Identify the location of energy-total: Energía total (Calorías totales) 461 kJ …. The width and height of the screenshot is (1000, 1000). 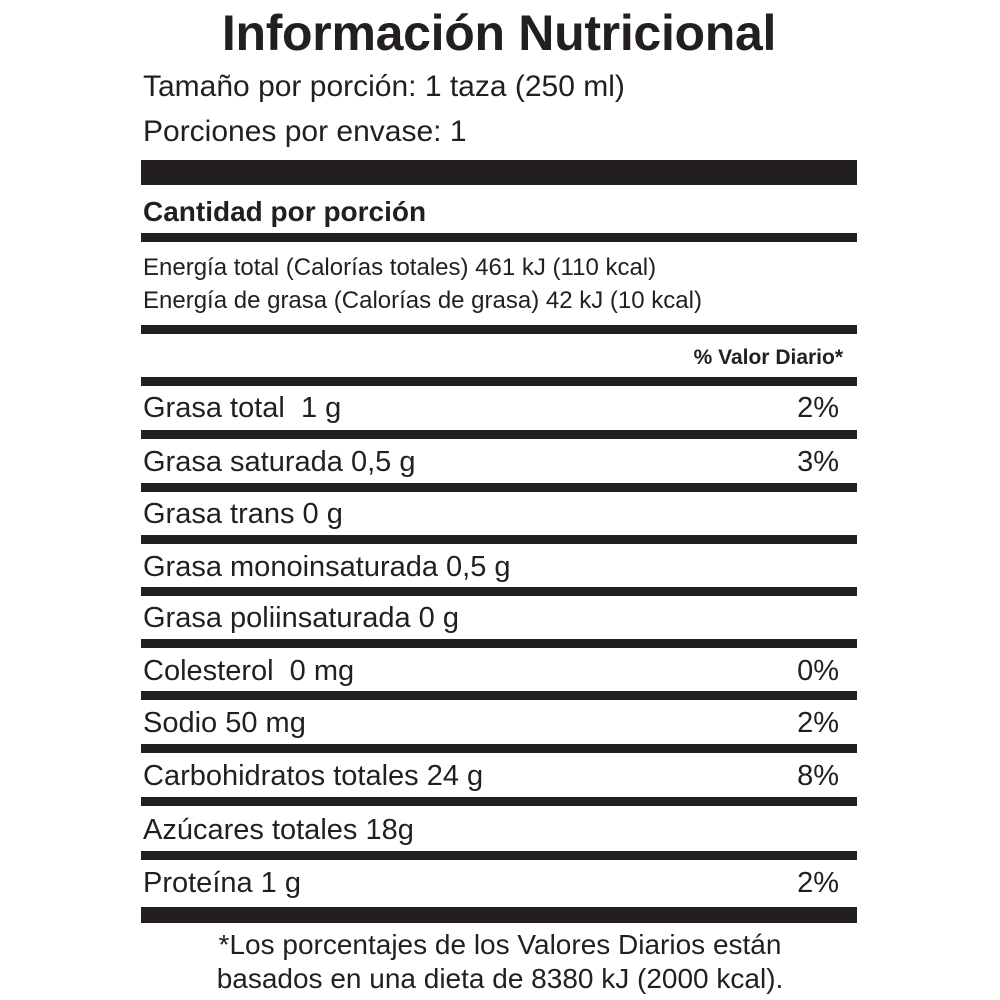
(400, 267).